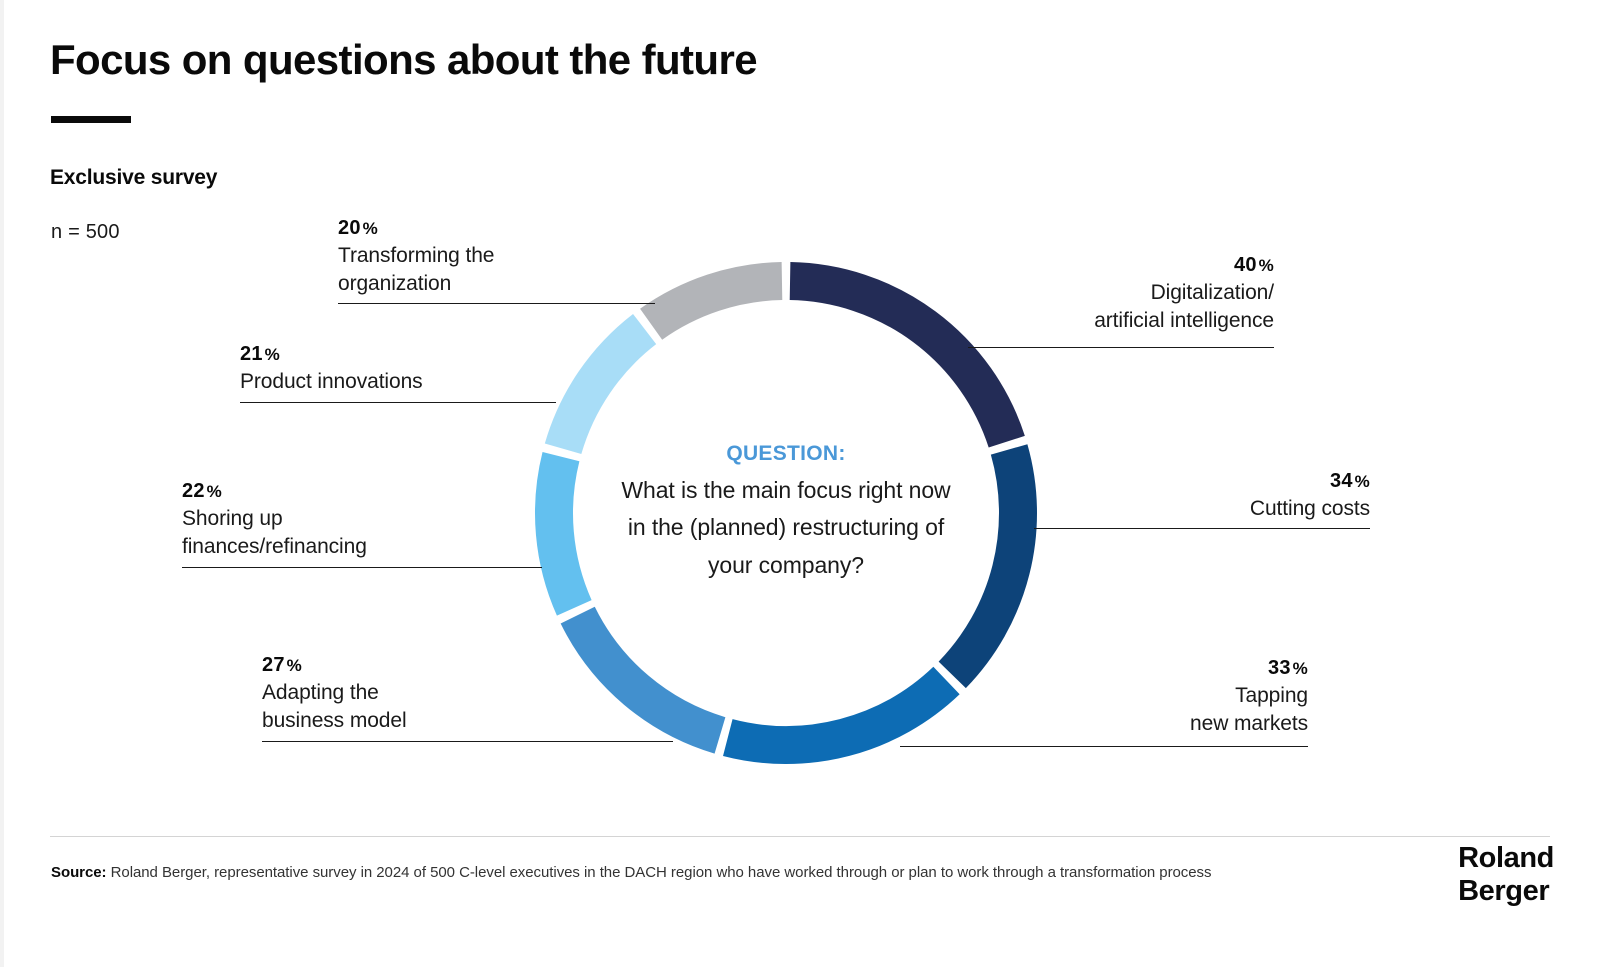 This screenshot has height=967, width=1600. I want to click on leader-line-shoring-up-finances, so click(362, 567).